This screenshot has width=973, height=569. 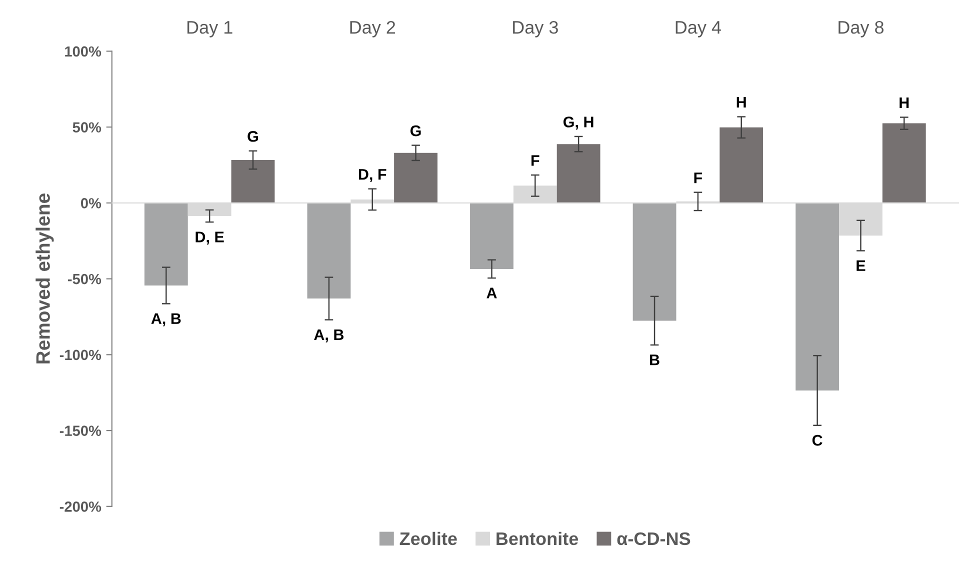 What do you see at coordinates (861, 265) in the screenshot?
I see `data-label: E` at bounding box center [861, 265].